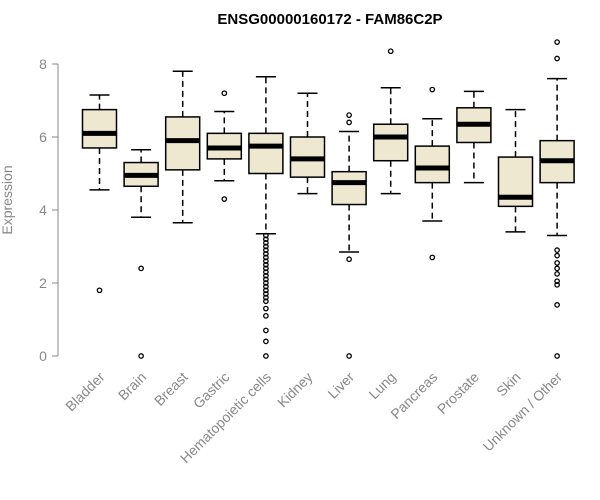 The width and height of the screenshot is (600, 500). I want to click on x-tick-label: Bladder, so click(85, 392).